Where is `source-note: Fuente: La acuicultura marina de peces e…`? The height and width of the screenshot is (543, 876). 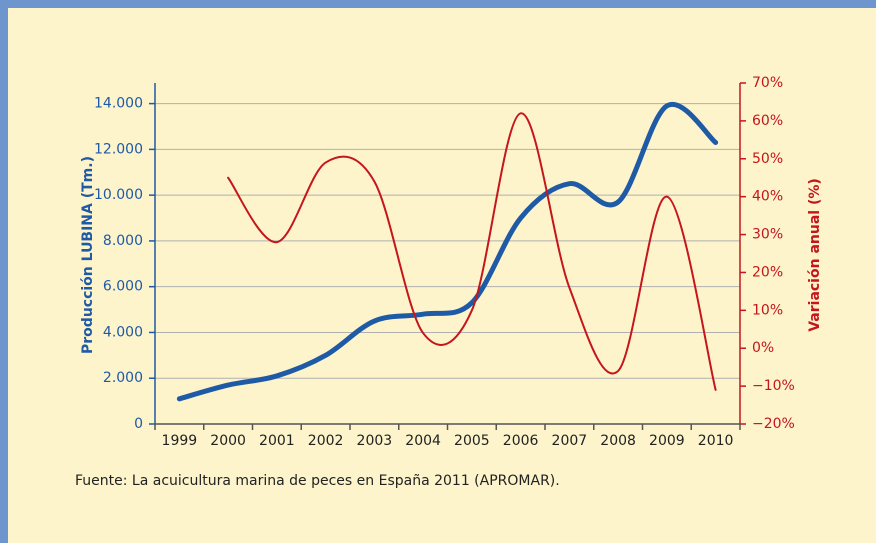
source-note: Fuente: La acuicultura marina de peces e… is located at coordinates (317, 481).